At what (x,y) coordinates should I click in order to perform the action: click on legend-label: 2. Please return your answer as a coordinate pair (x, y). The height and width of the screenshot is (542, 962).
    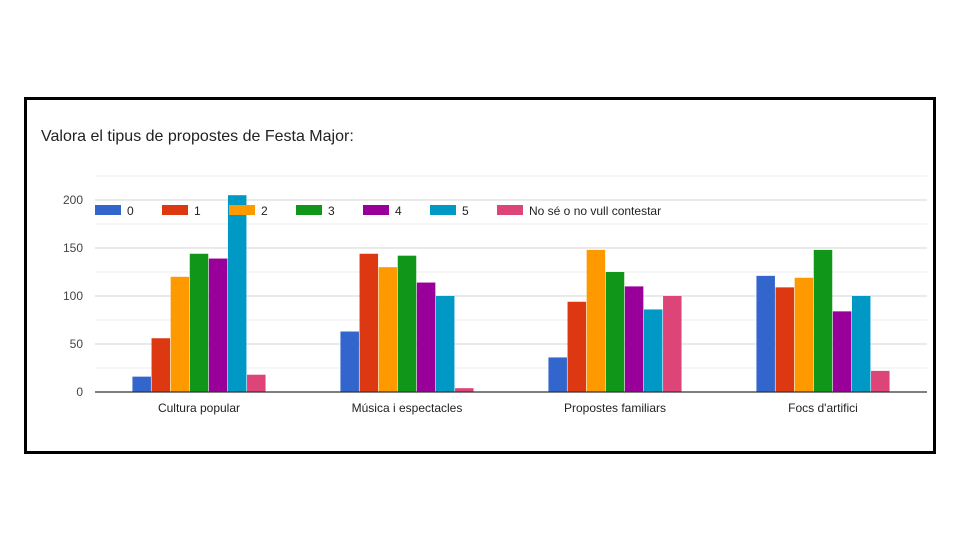
    Looking at the image, I should click on (264, 211).